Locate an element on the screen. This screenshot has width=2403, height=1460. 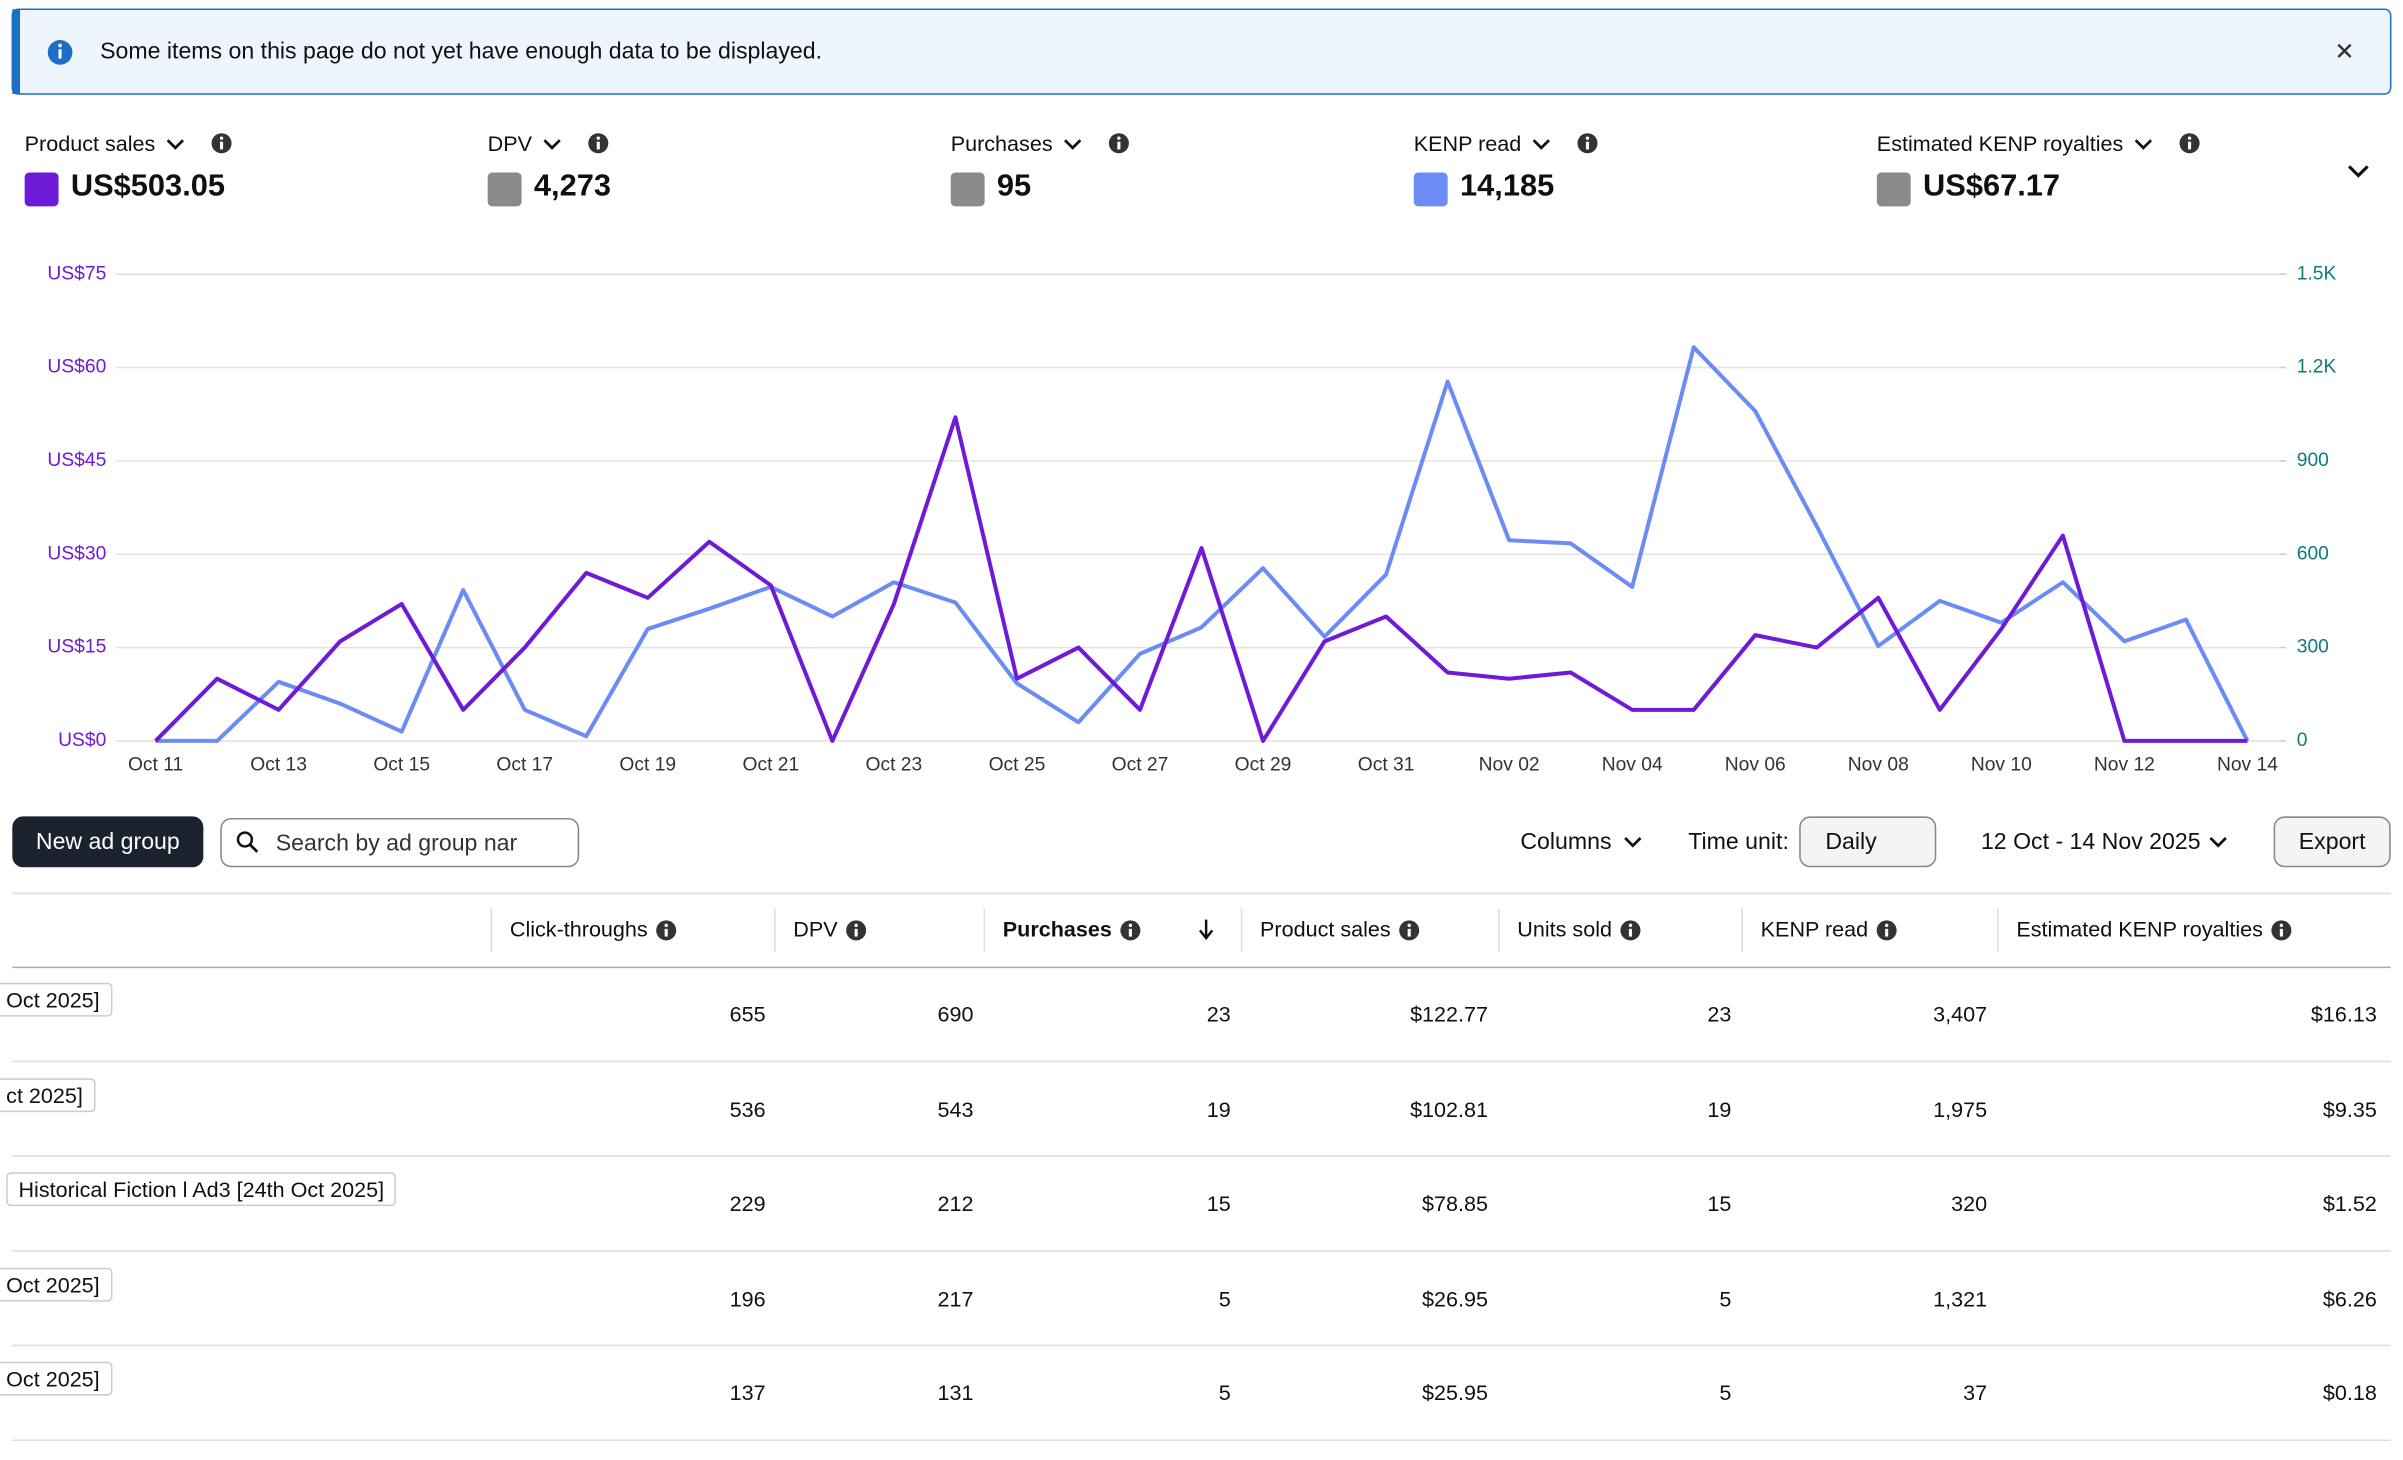
metric-value: US$67.17 is located at coordinates (1992, 186).